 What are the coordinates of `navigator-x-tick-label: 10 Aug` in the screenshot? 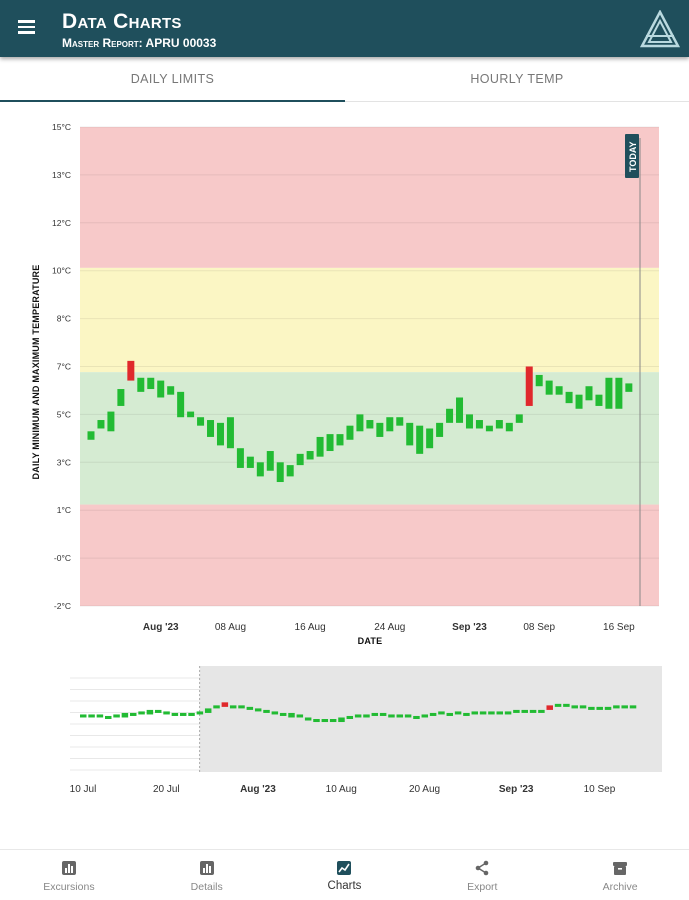 It's located at (341, 789).